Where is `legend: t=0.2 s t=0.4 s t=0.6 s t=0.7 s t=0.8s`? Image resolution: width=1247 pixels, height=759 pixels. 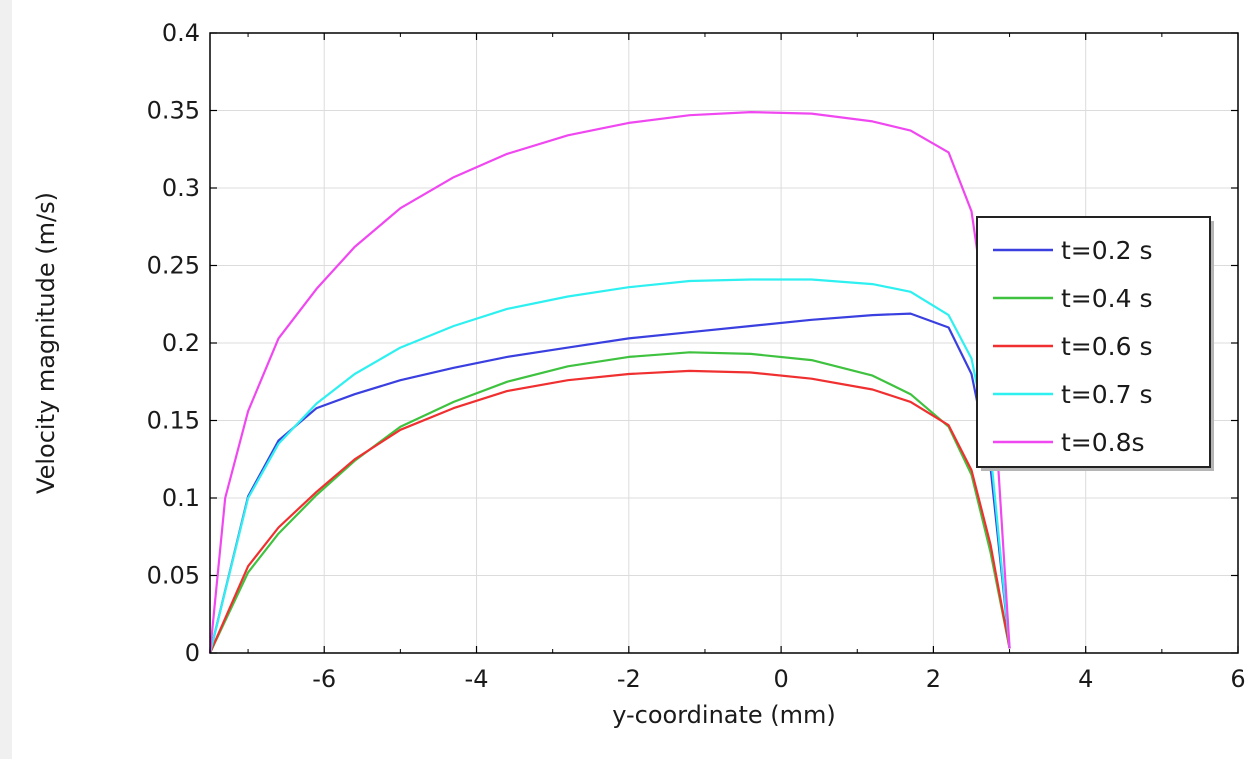 legend: t=0.2 s t=0.4 s t=0.6 s t=0.7 s t=0.8s is located at coordinates (1095, 343).